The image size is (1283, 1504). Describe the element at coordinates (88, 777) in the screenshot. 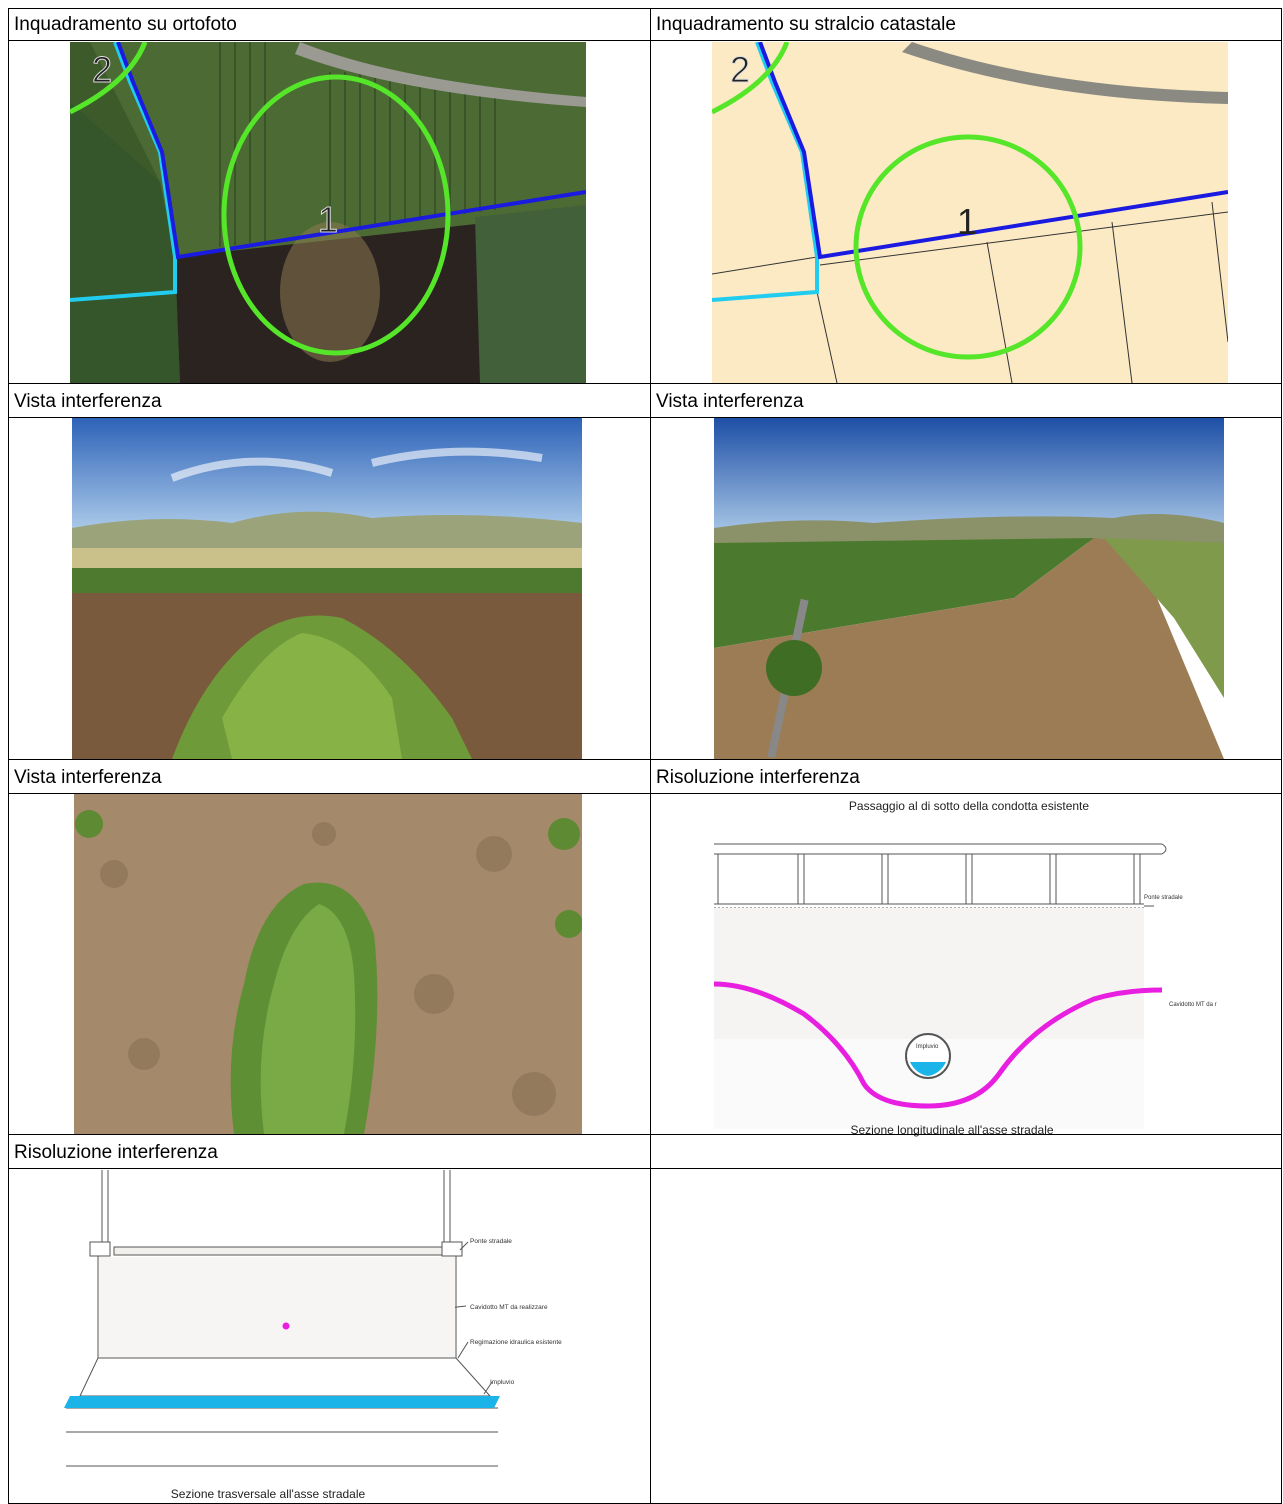

I see `cell-title-view-3: Vista interferenza` at that location.